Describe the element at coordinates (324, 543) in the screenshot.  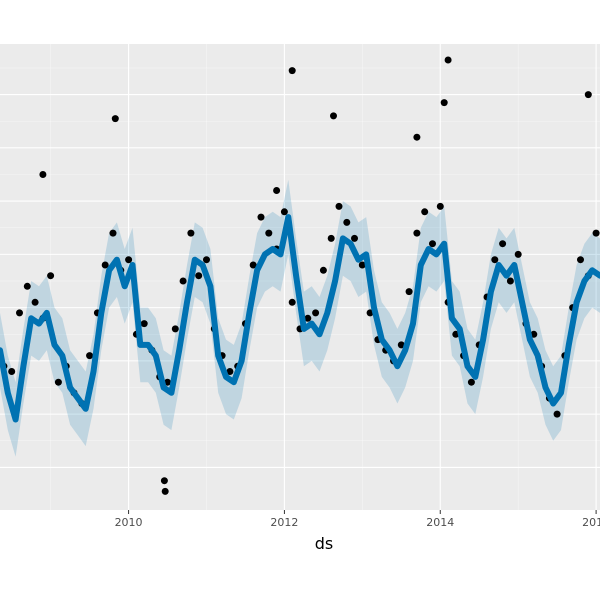
I see `x-axis-title: ds` at that location.